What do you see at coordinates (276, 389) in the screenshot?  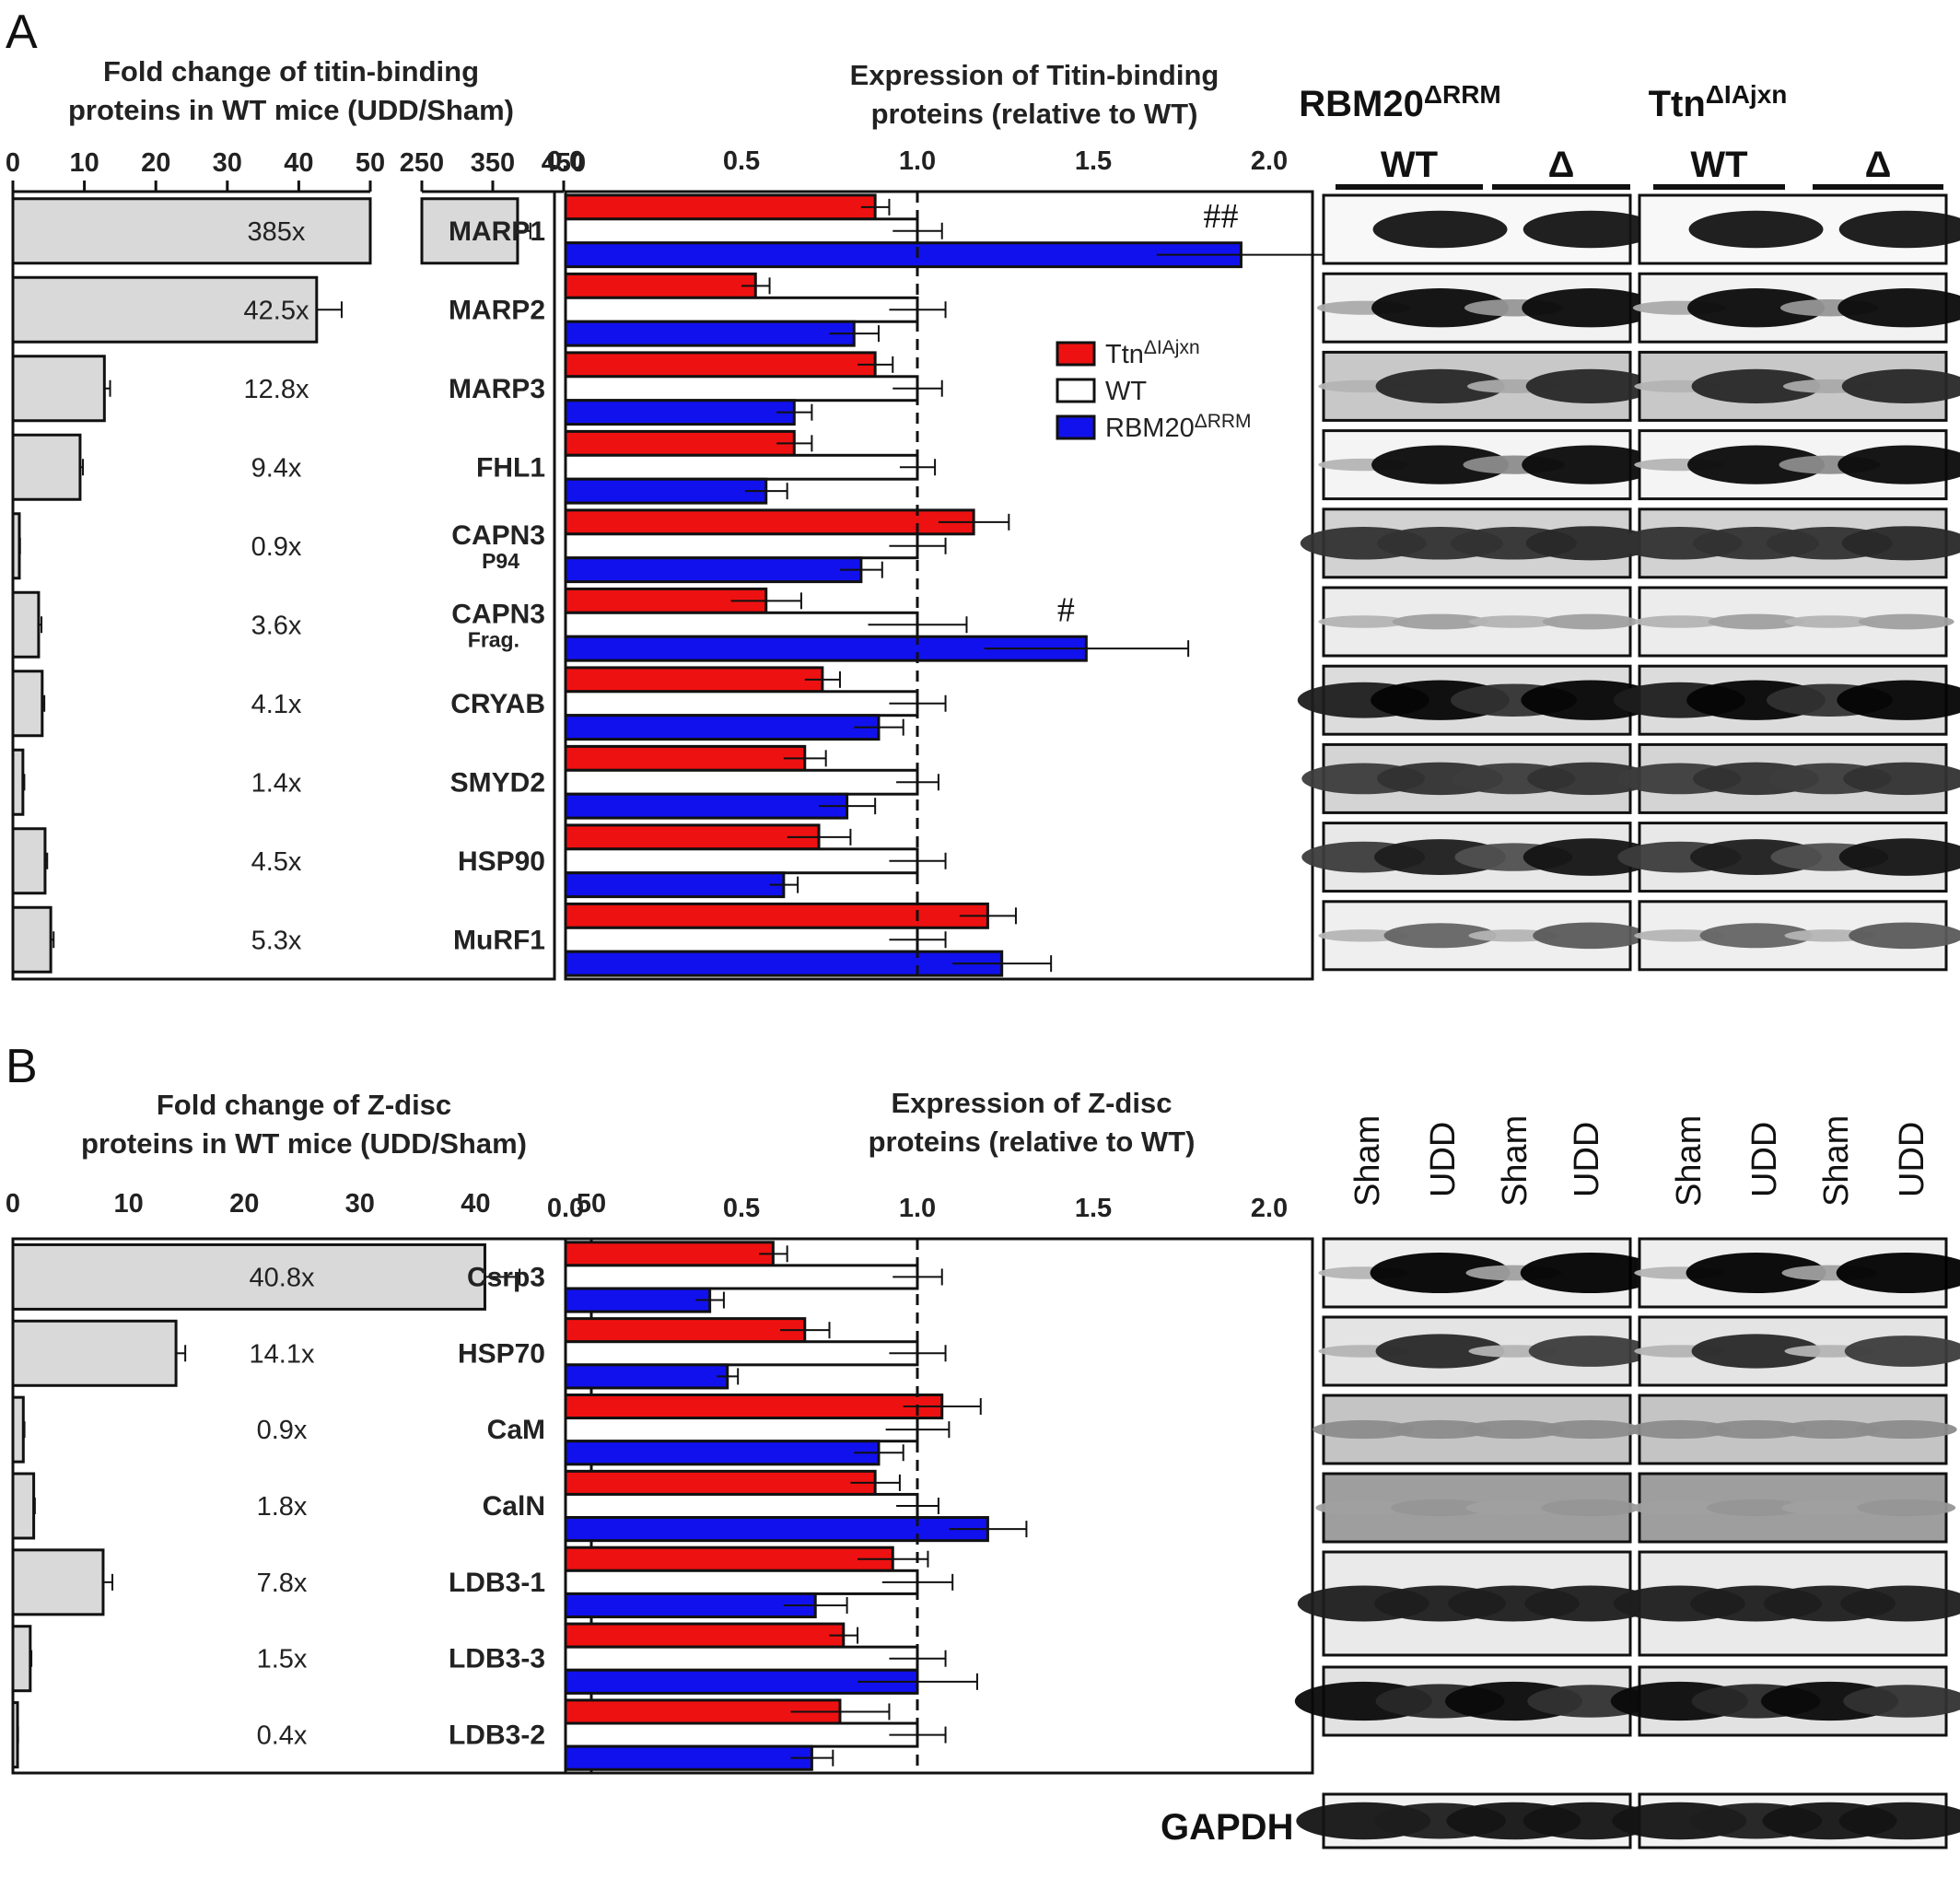 I see `data-label: 12.8x` at bounding box center [276, 389].